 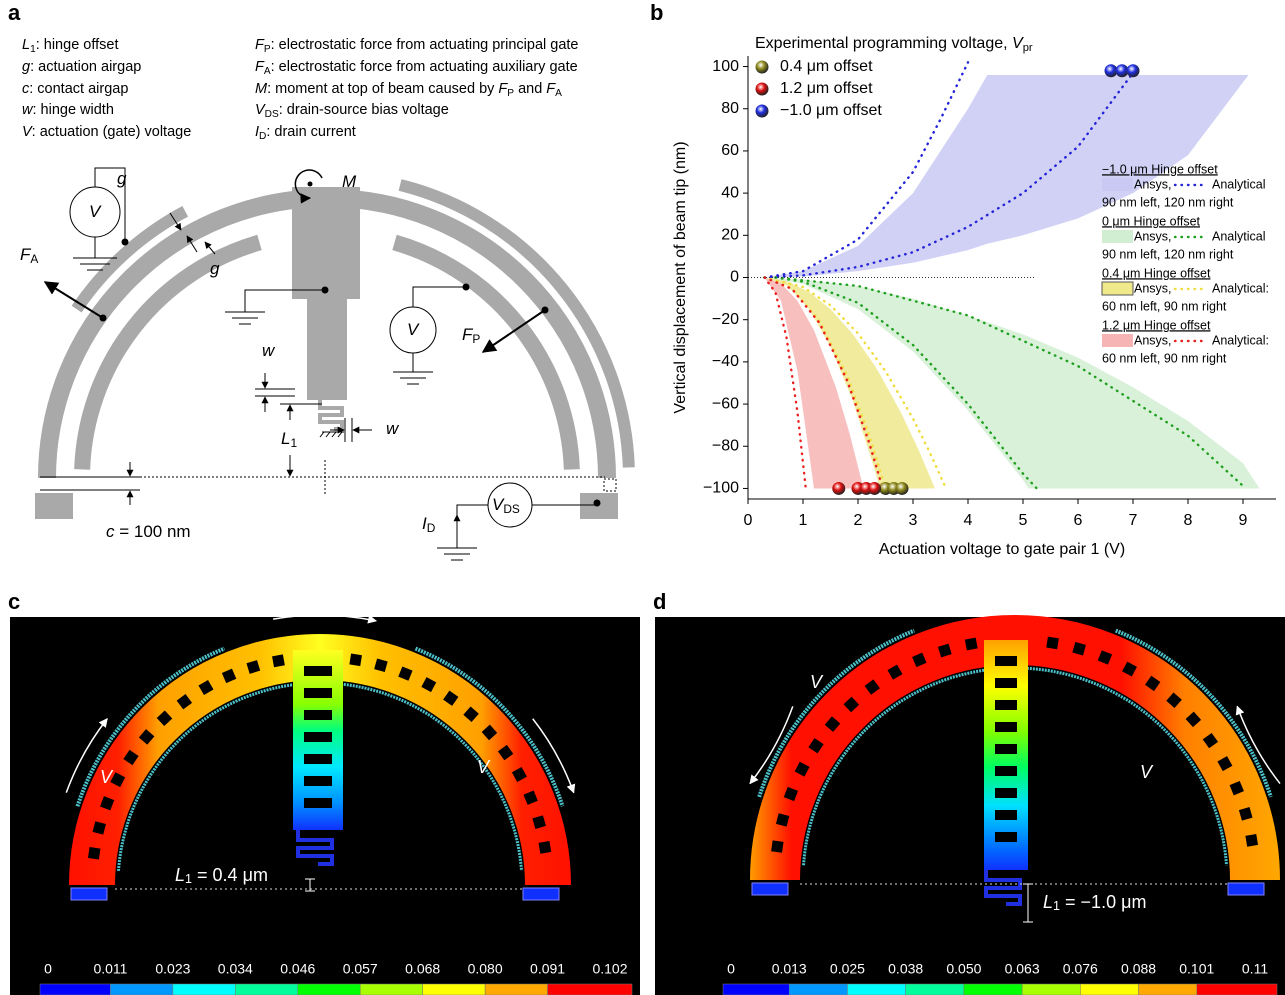 What do you see at coordinates (517, 532) in the screenshot?
I see `wire` at bounding box center [517, 532].